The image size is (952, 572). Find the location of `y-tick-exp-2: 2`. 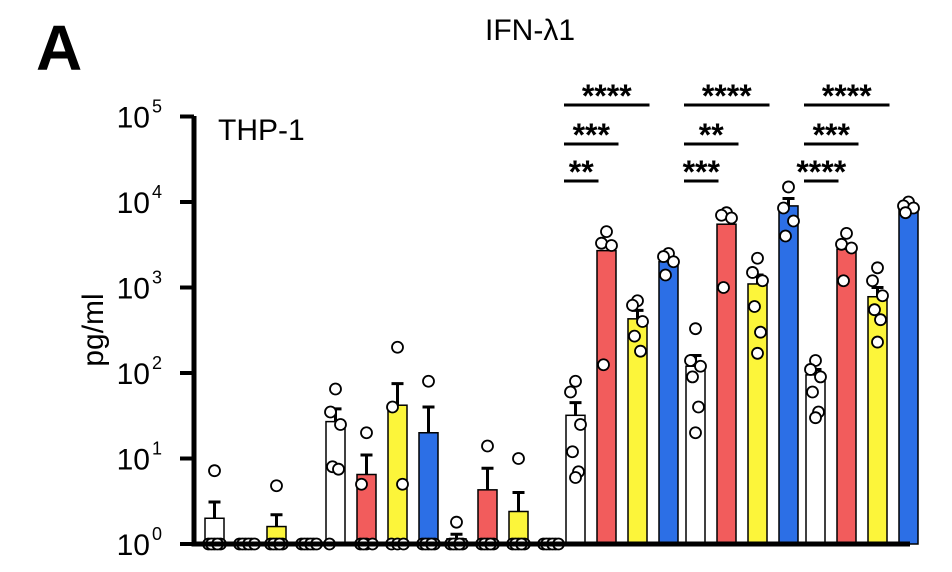

y-tick-exp-2: 2 is located at coordinates (157, 363).